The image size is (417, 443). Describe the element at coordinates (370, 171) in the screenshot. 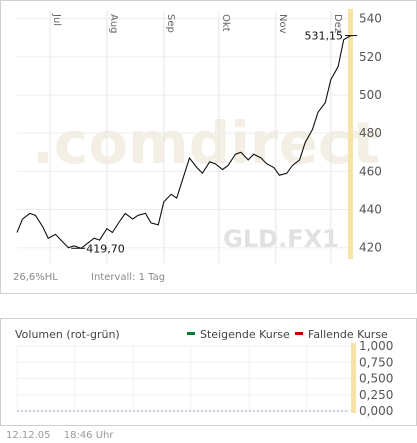

I see `y-tick-label: 460` at that location.